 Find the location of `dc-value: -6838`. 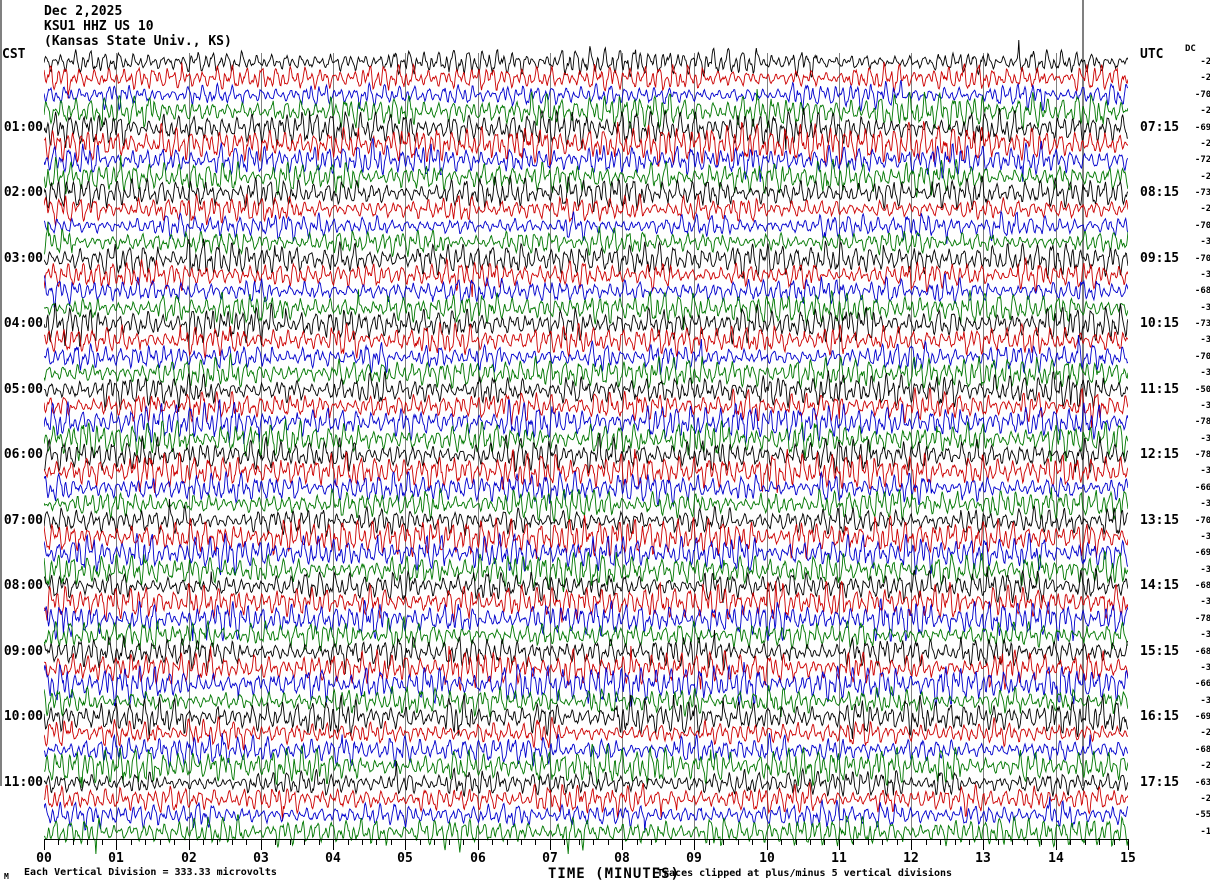

dc-value: -6838 is located at coordinates (1202, 651).